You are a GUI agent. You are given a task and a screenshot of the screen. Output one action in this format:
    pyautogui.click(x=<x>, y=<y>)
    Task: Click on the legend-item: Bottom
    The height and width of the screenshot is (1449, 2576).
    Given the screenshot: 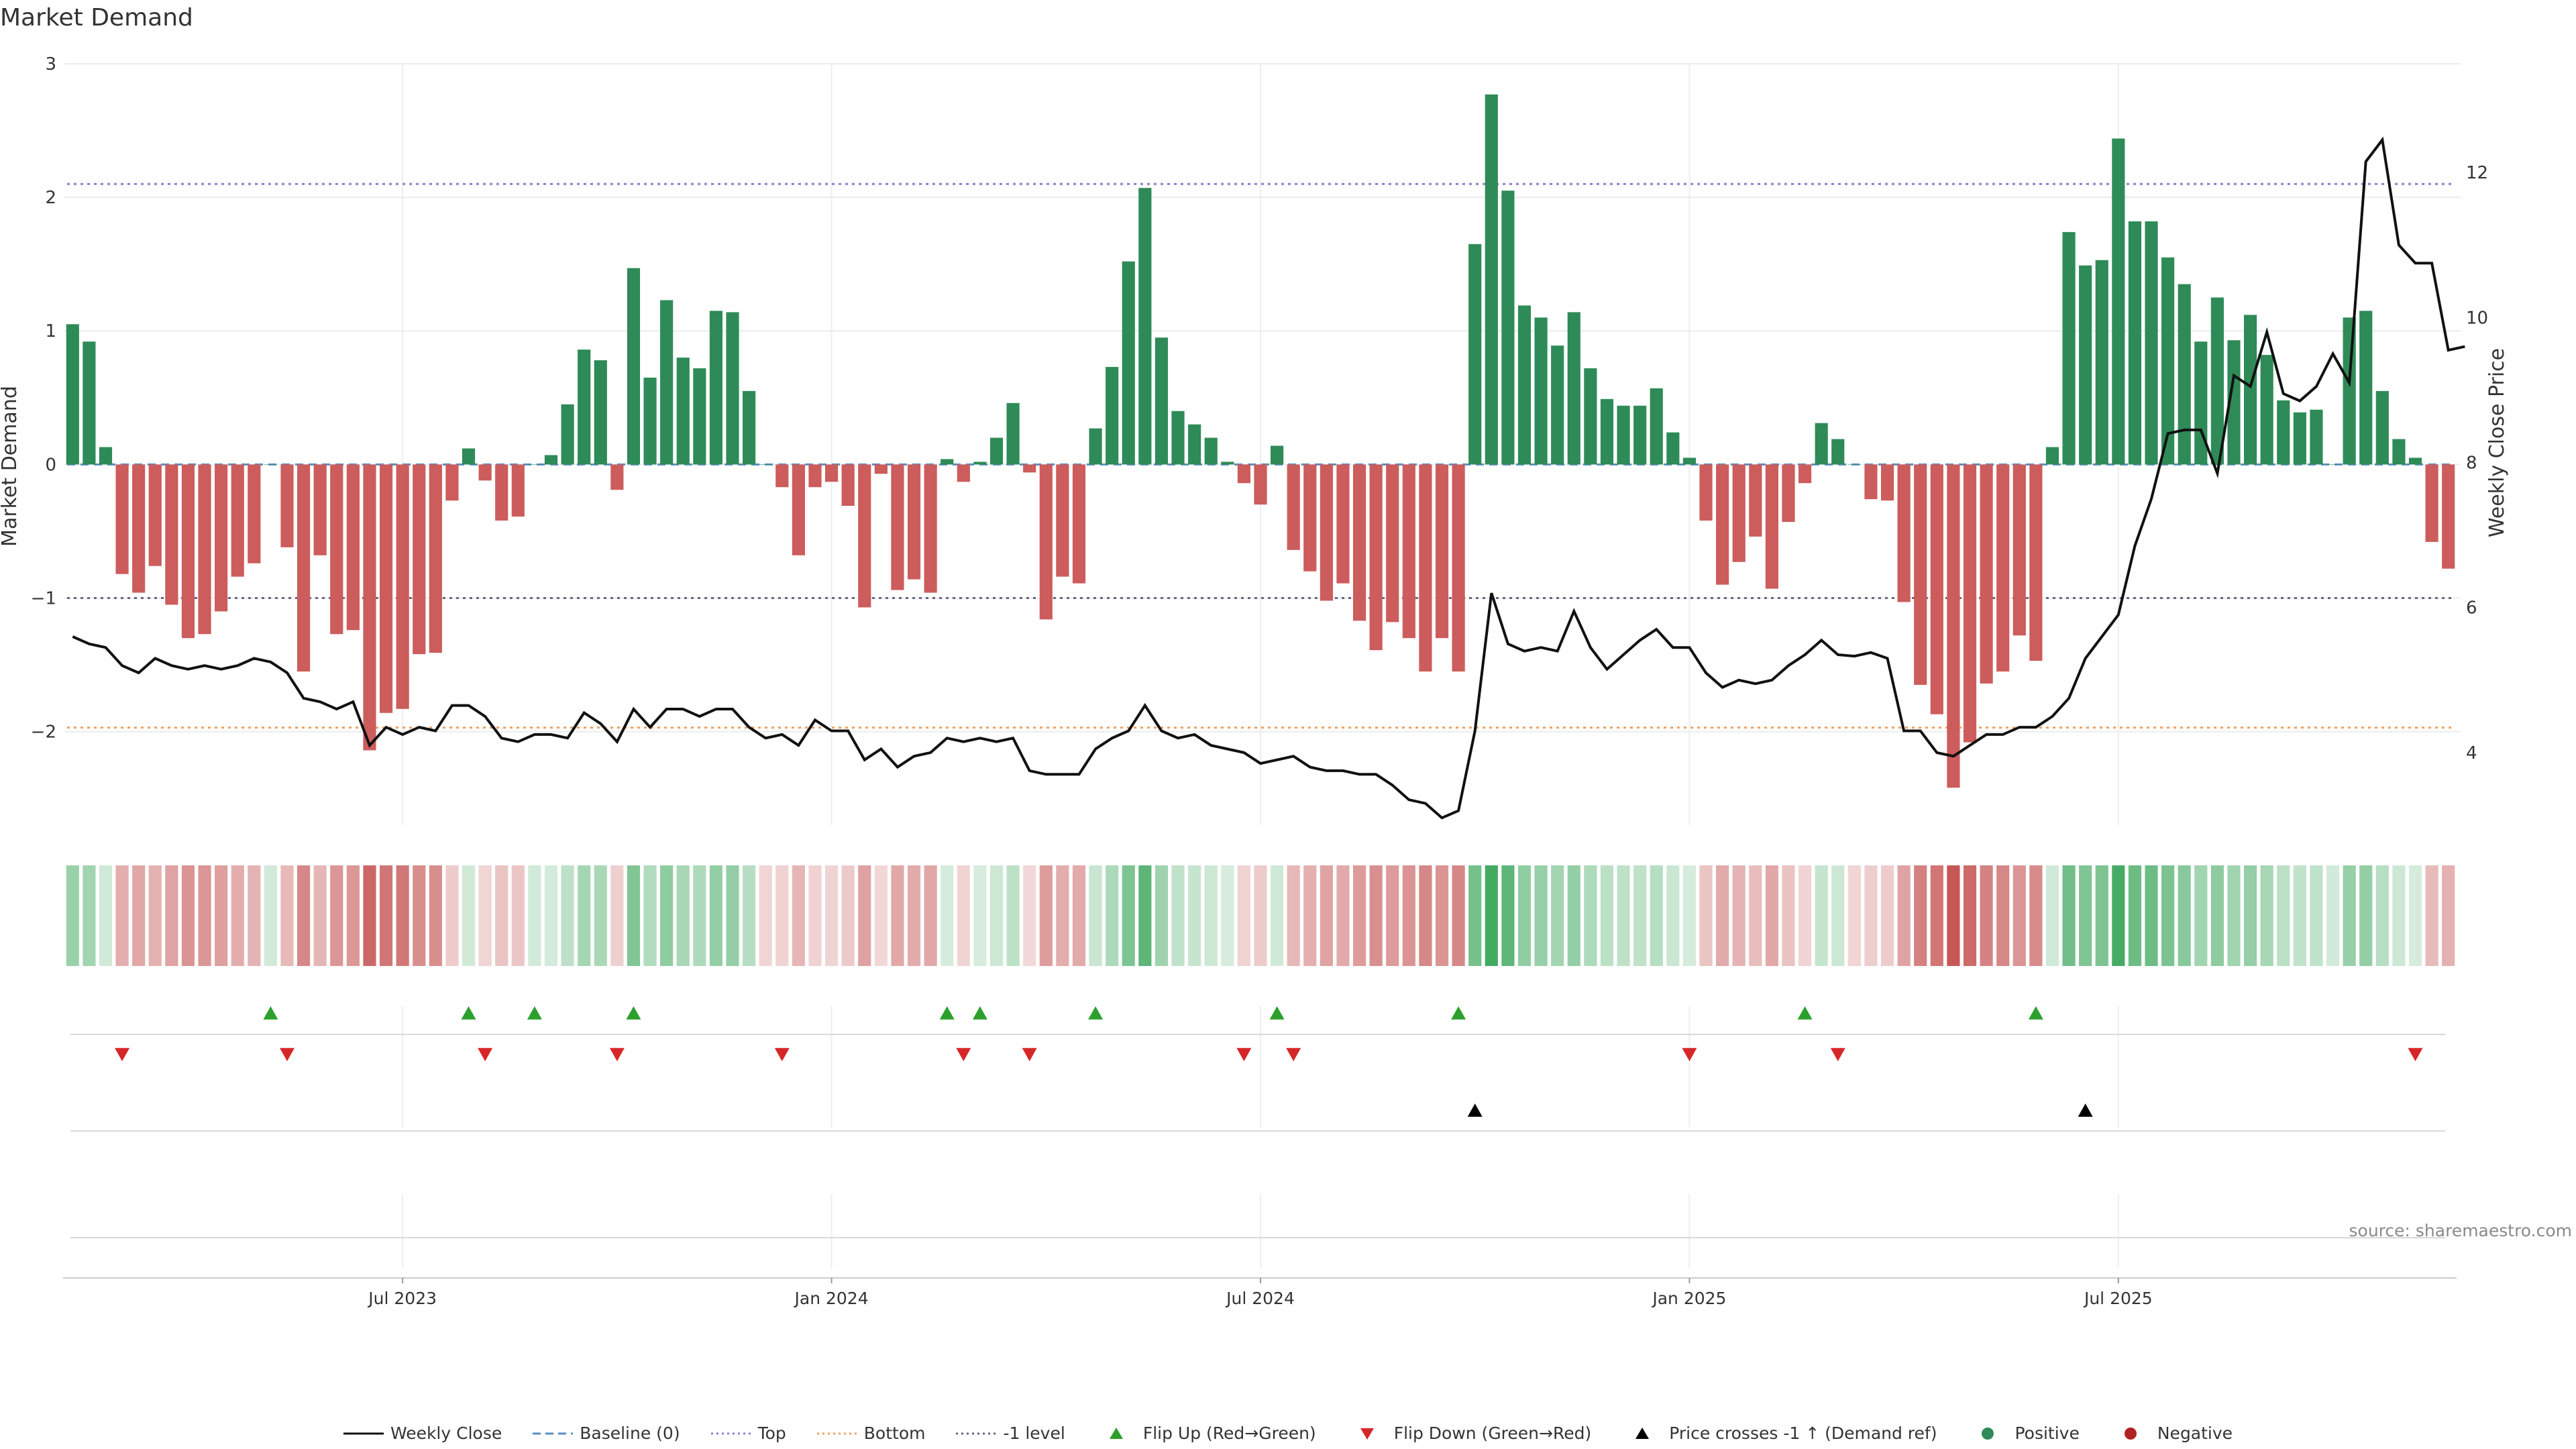 What is the action you would take?
    pyautogui.click(x=870, y=1433)
    